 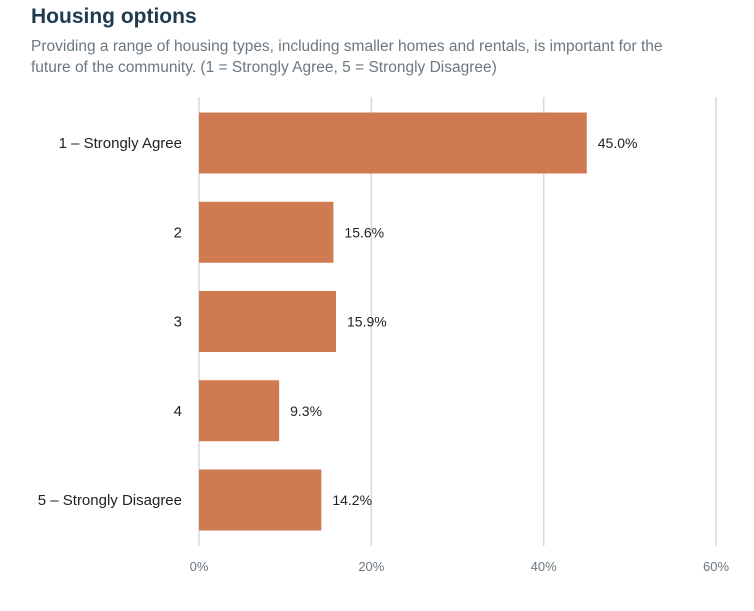 I want to click on category-label: 4, so click(x=178, y=411).